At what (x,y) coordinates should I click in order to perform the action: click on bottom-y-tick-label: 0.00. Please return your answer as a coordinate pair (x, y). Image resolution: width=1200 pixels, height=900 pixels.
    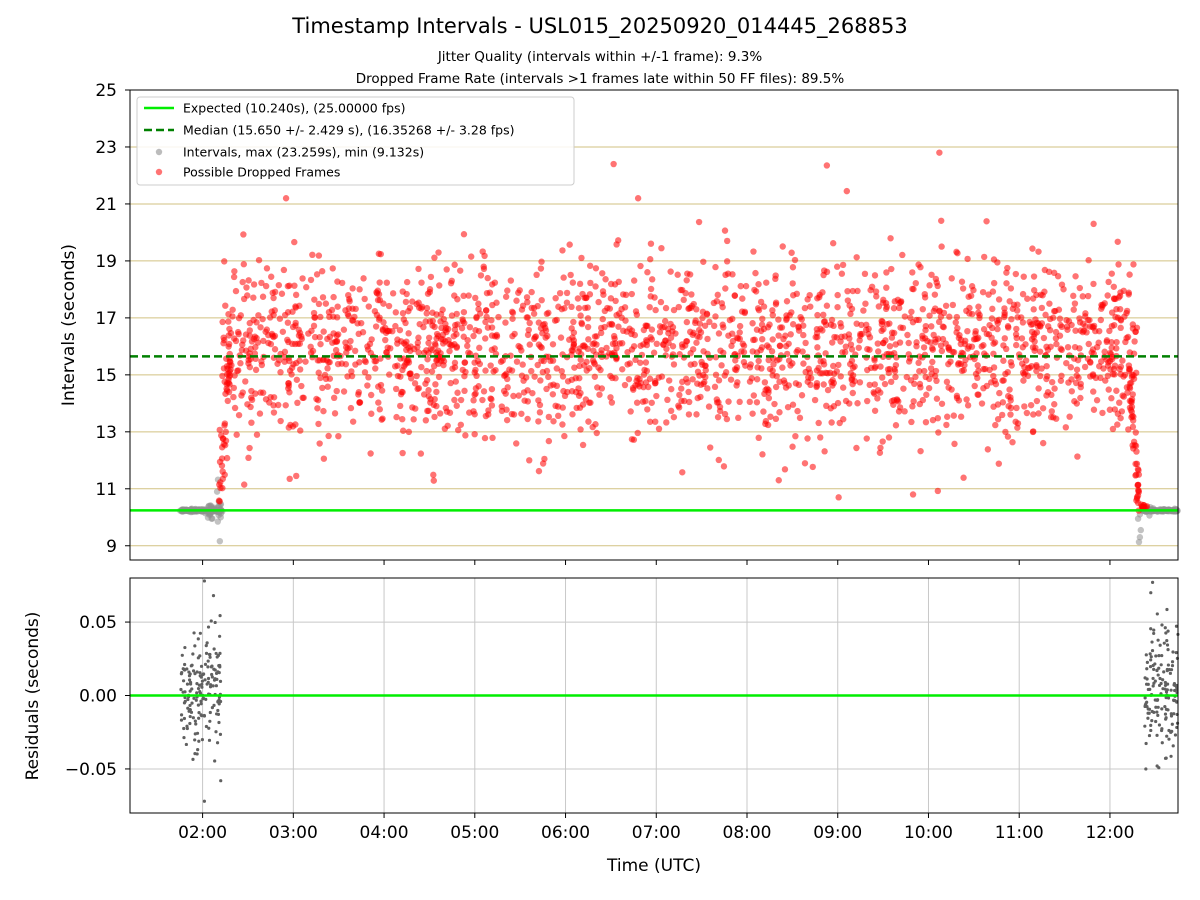
    Looking at the image, I should click on (98, 697).